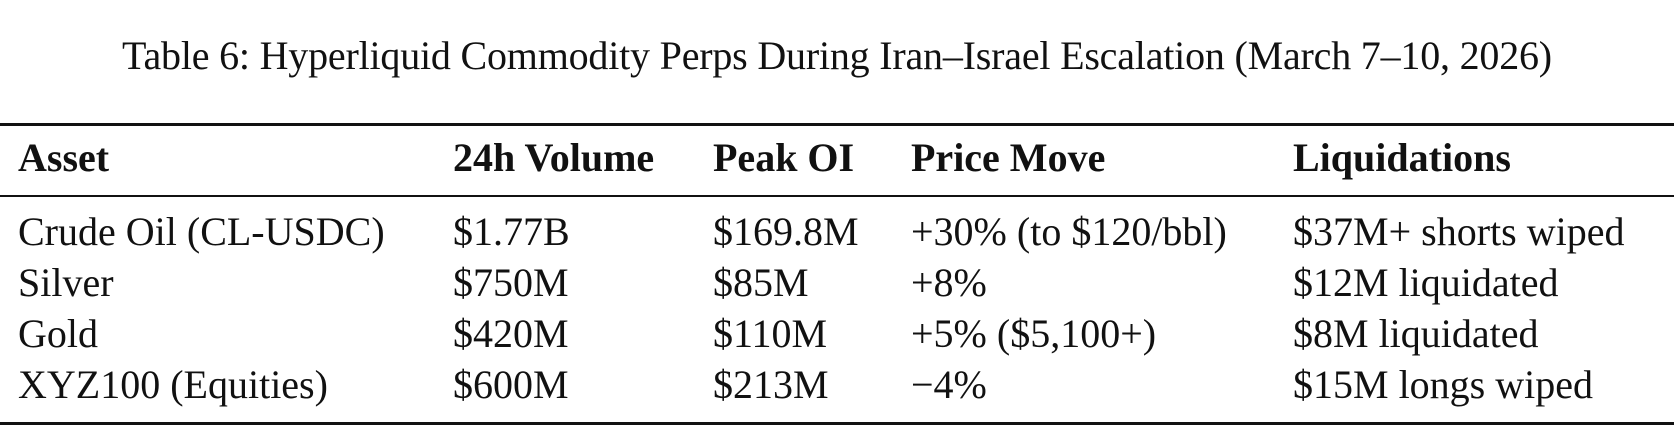  Describe the element at coordinates (1443, 384) in the screenshot. I see `cell-liquidations: $15M longs wiped` at that location.